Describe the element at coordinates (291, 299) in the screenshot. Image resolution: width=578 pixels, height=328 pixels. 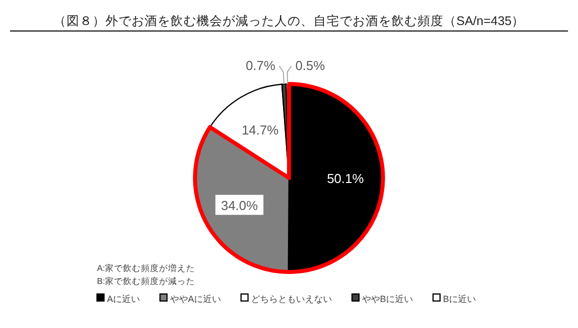
I see `legend-label: どちらともいえない` at that location.